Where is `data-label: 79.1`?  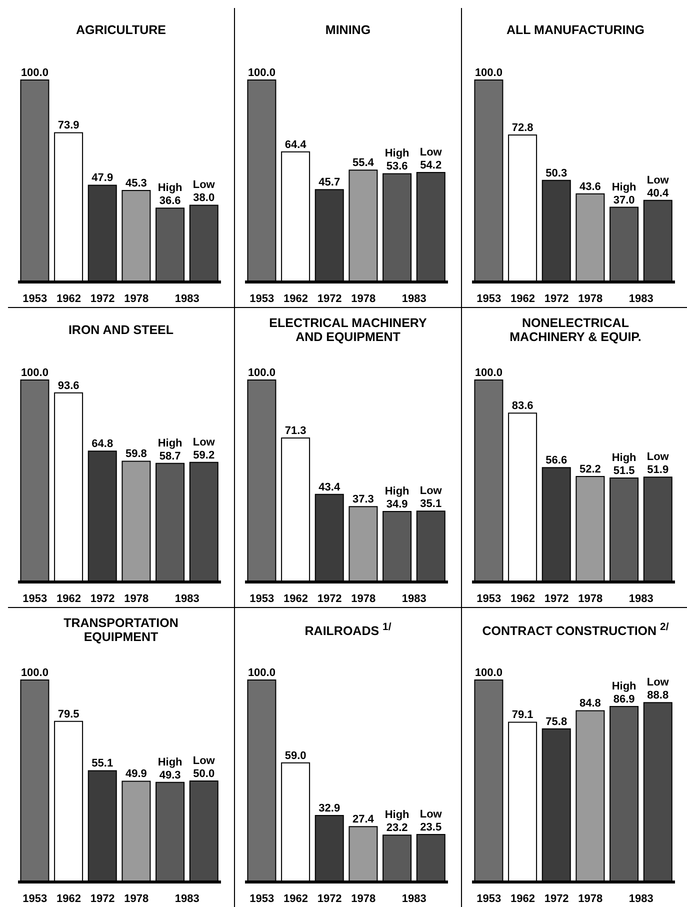 data-label: 79.1 is located at coordinates (523, 715).